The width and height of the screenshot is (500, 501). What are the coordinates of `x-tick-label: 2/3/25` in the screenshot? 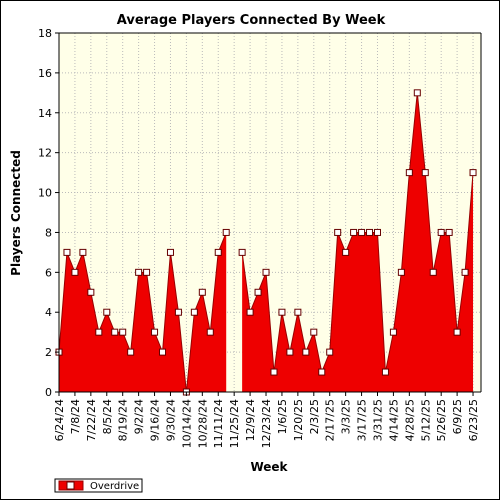 It's located at (314, 416).